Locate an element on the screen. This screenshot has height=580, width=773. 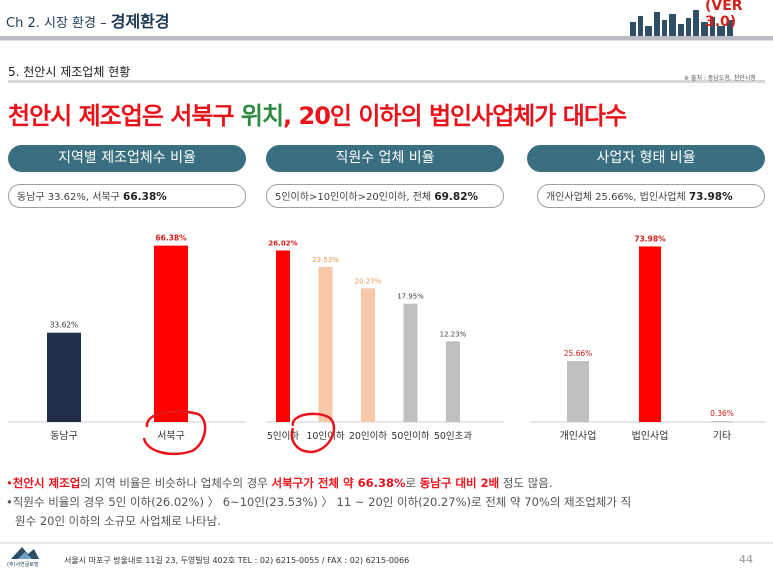
highlight-circle-seobuk is located at coordinates (174, 433).